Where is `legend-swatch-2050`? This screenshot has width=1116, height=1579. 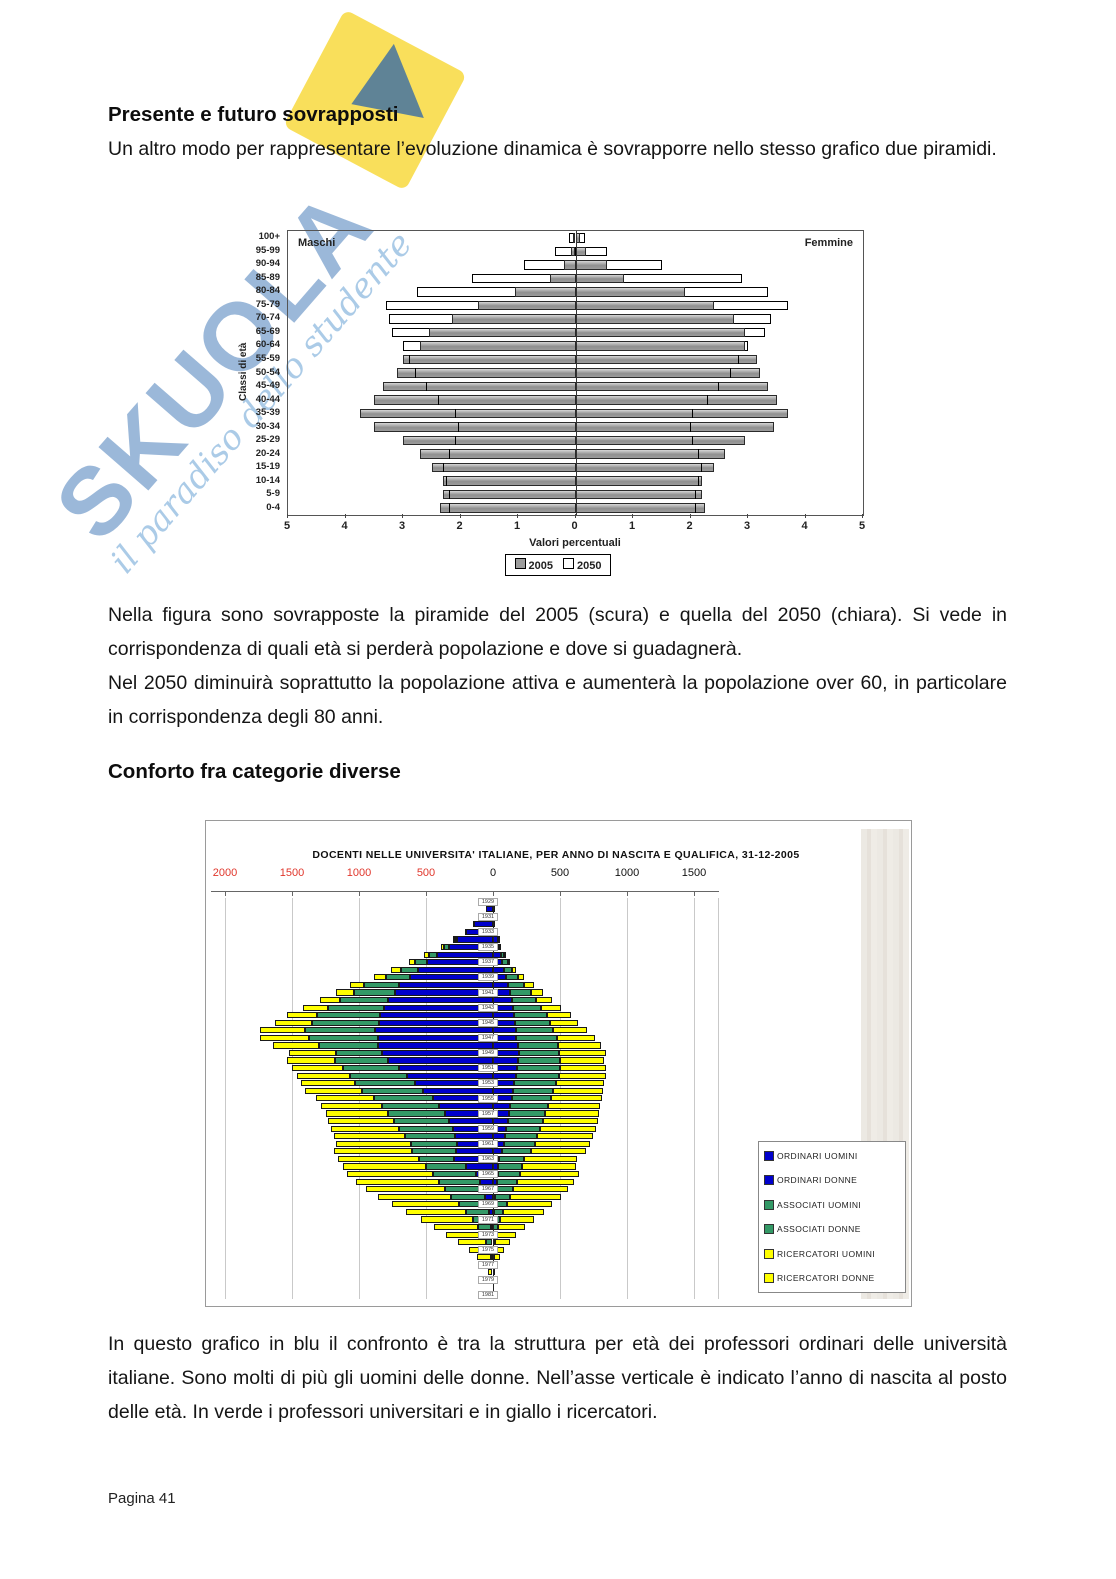 legend-swatch-2050 is located at coordinates (568, 563).